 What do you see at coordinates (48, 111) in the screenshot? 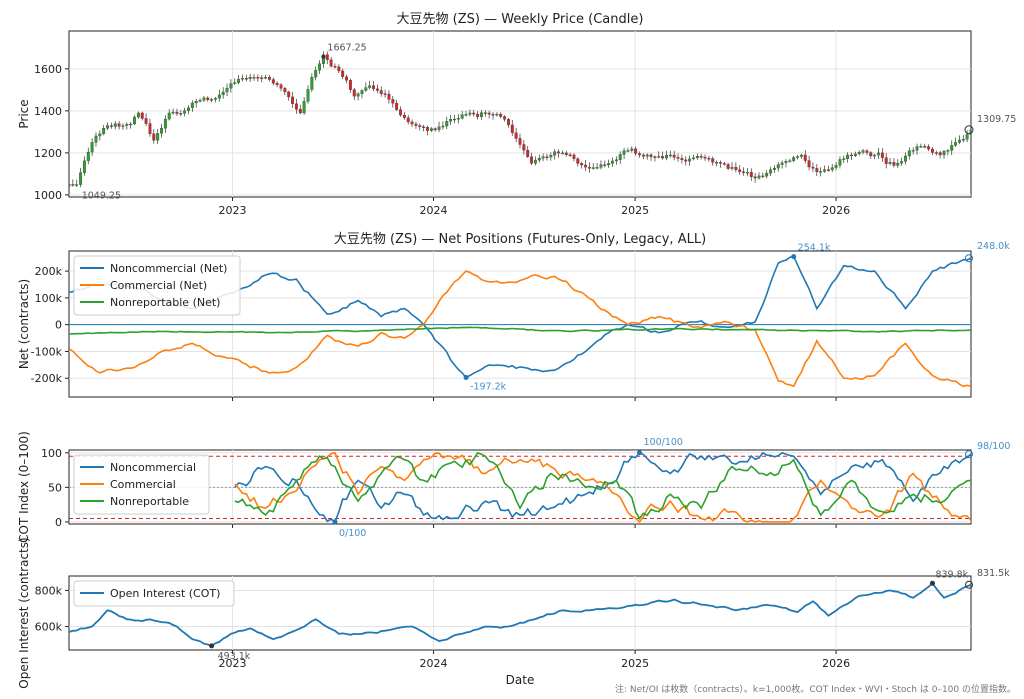
I see `y-tick-label: 1400` at bounding box center [48, 111].